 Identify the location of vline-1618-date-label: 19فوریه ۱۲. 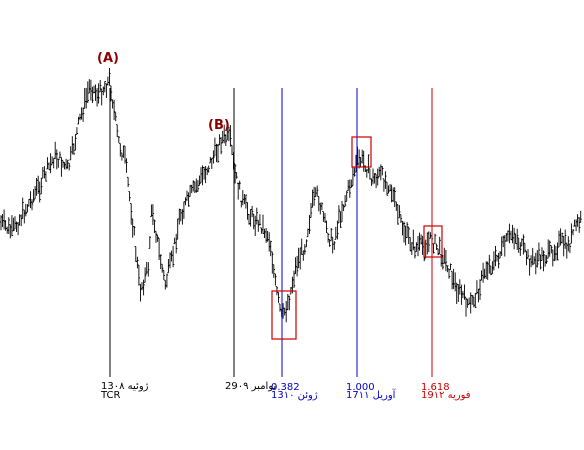
(446, 395).